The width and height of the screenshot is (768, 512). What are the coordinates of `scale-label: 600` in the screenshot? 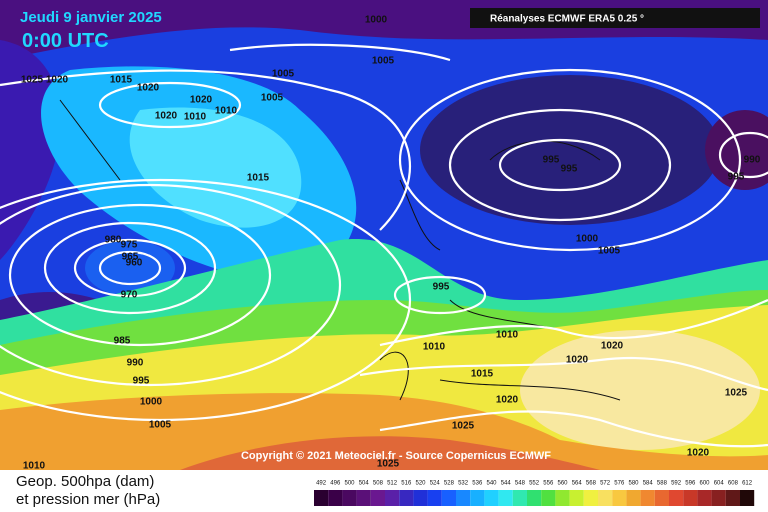 It's located at (704, 484).